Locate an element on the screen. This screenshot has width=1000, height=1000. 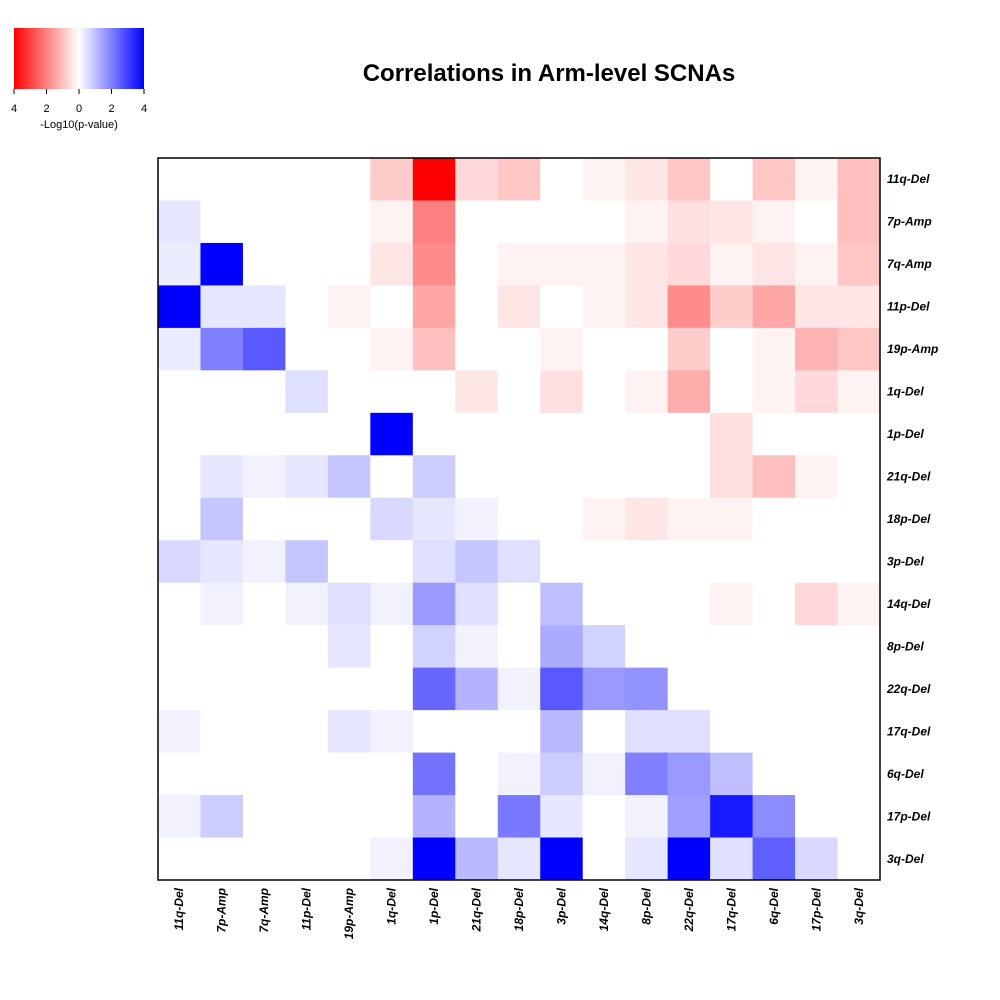
heatmap-cell-21q-Del-22q-Del is located at coordinates (689, 477).